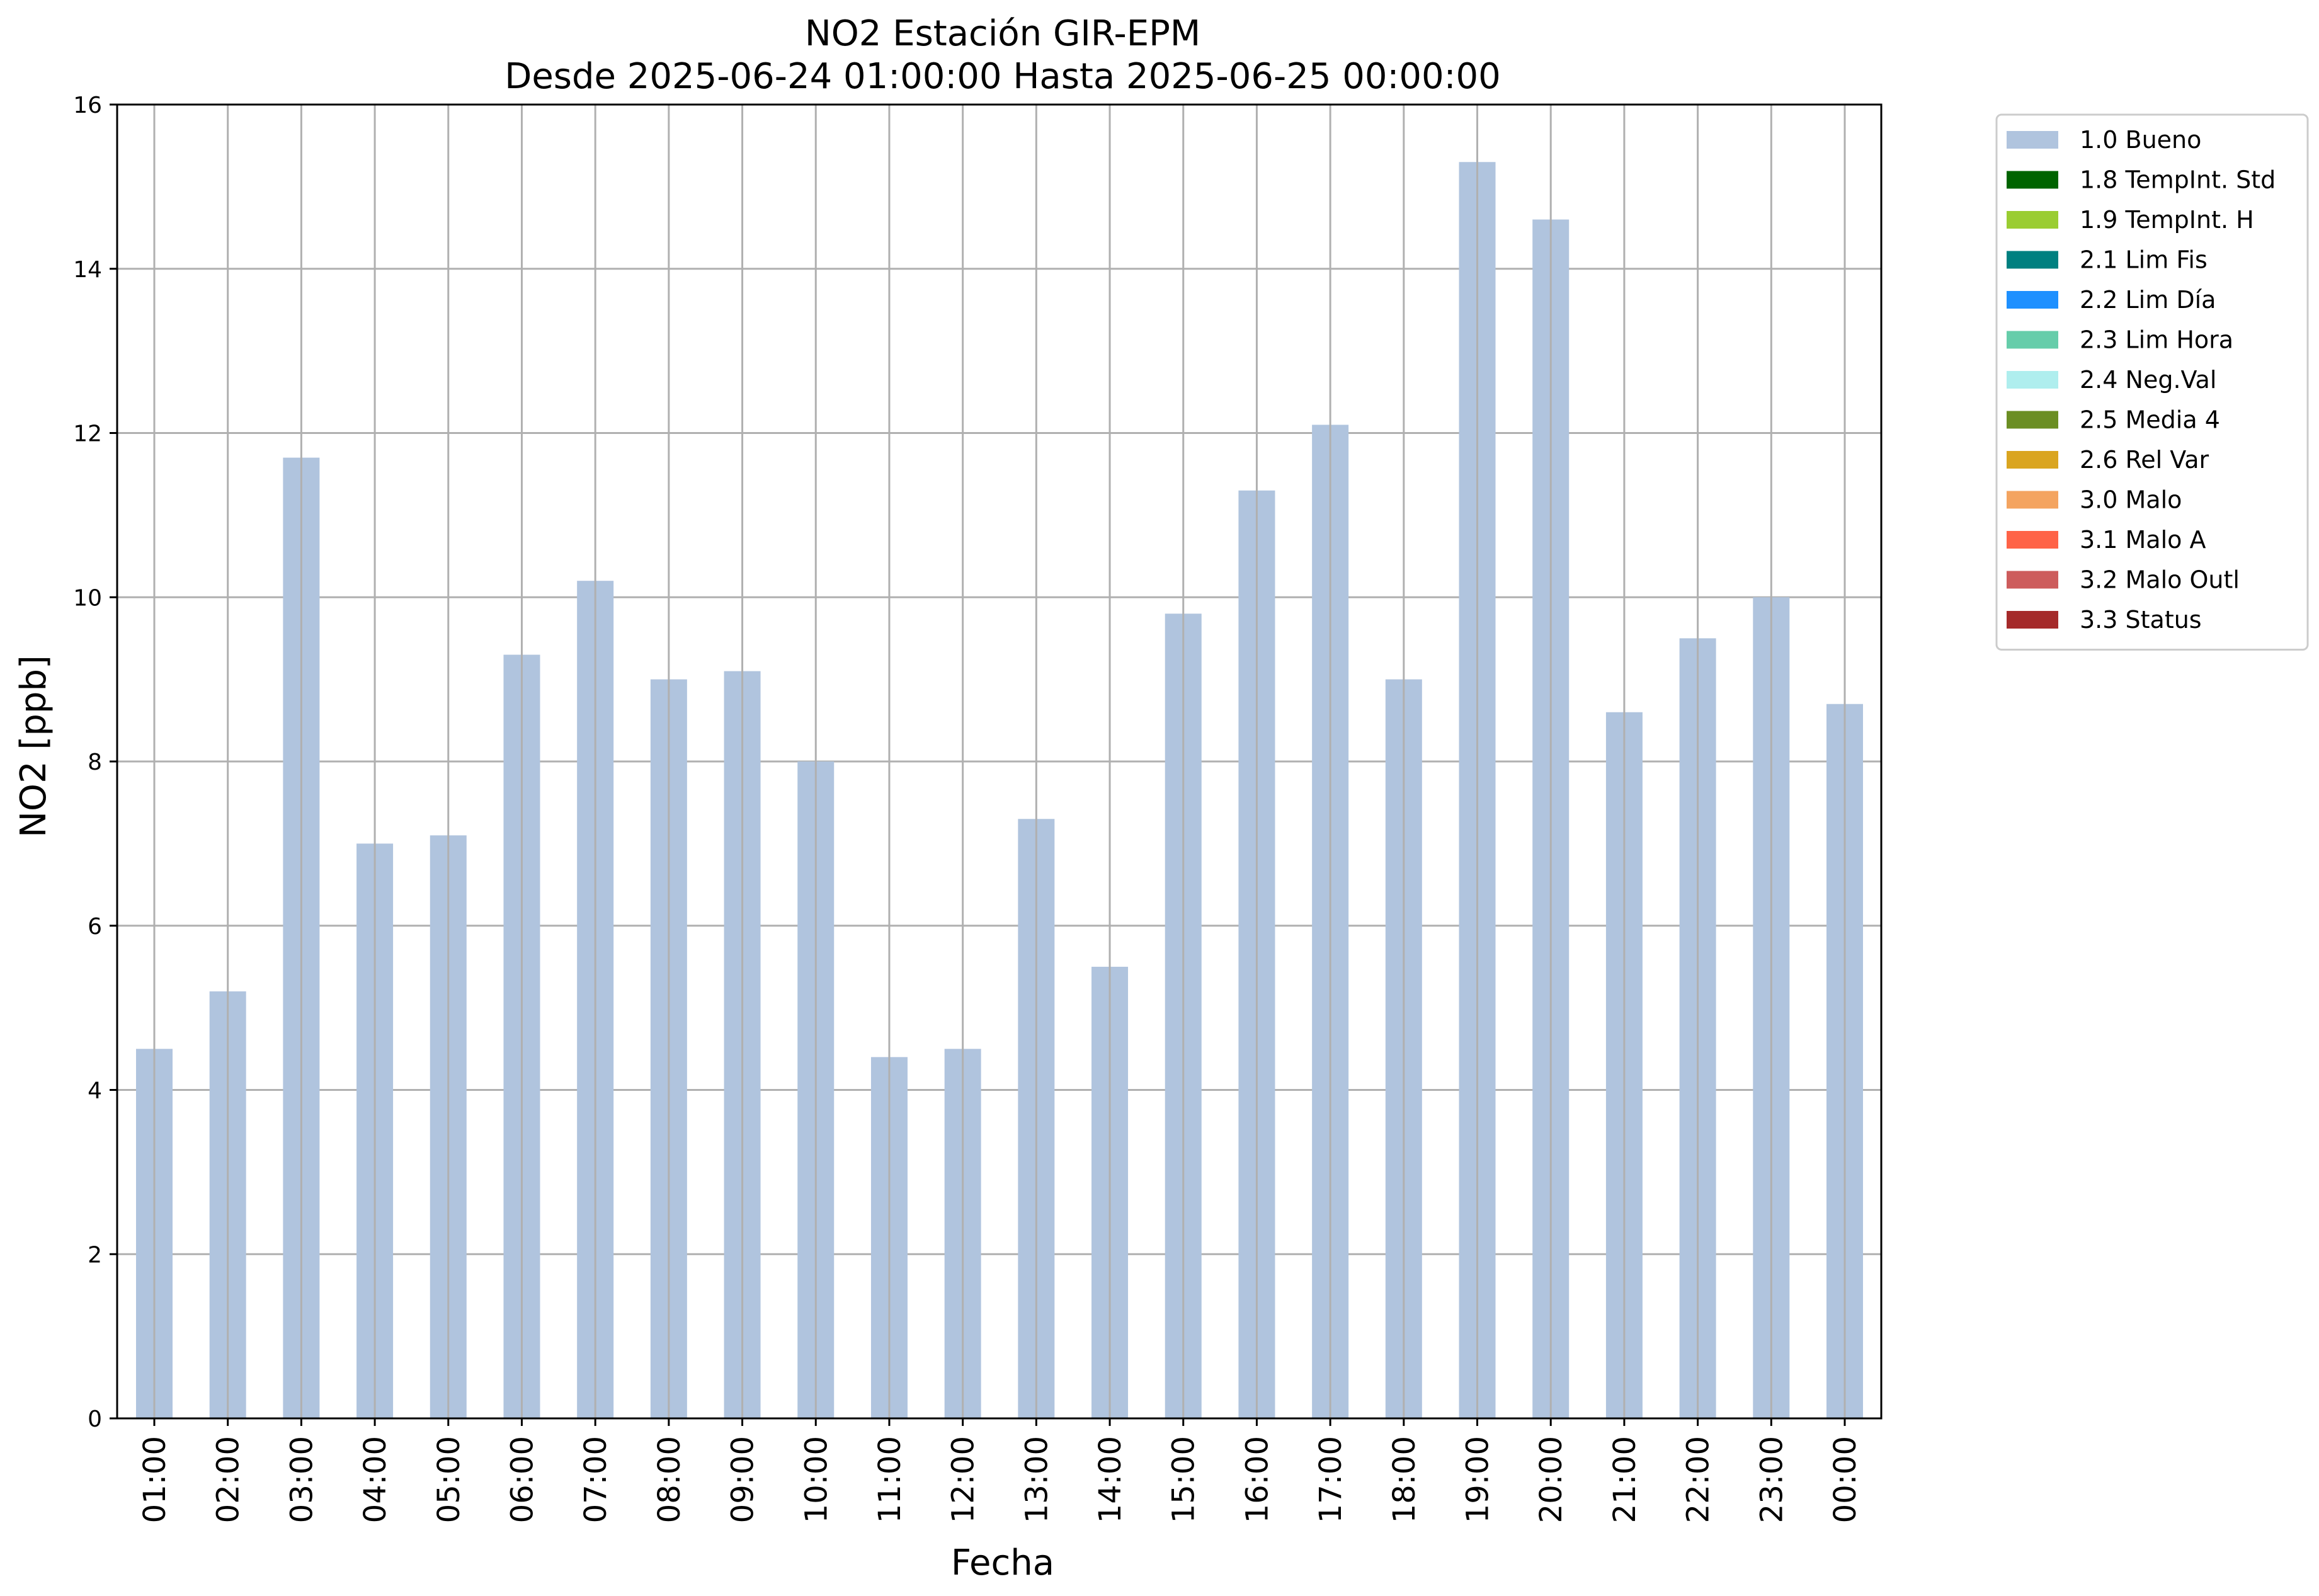 This screenshot has height=1596, width=2319. What do you see at coordinates (95, 1091) in the screenshot?
I see `y-tick-label: 4` at bounding box center [95, 1091].